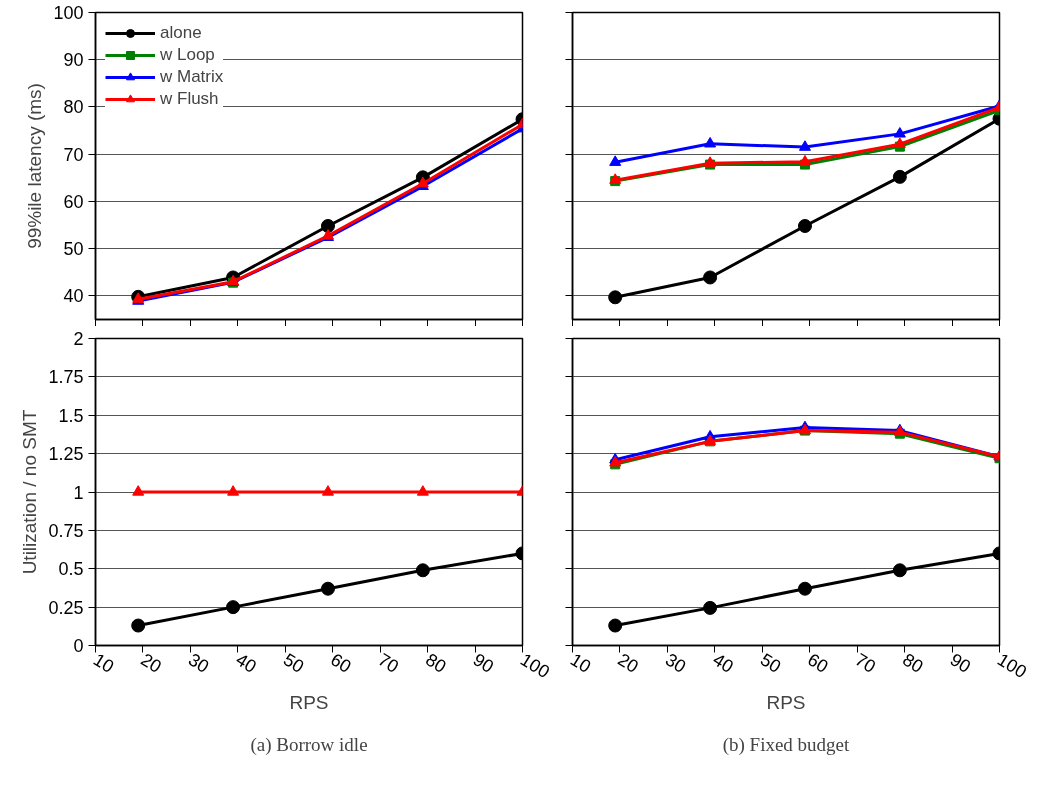 This screenshot has width=1043, height=805. What do you see at coordinates (78, 646) in the screenshot?
I see `y-tick-label: 0` at bounding box center [78, 646].